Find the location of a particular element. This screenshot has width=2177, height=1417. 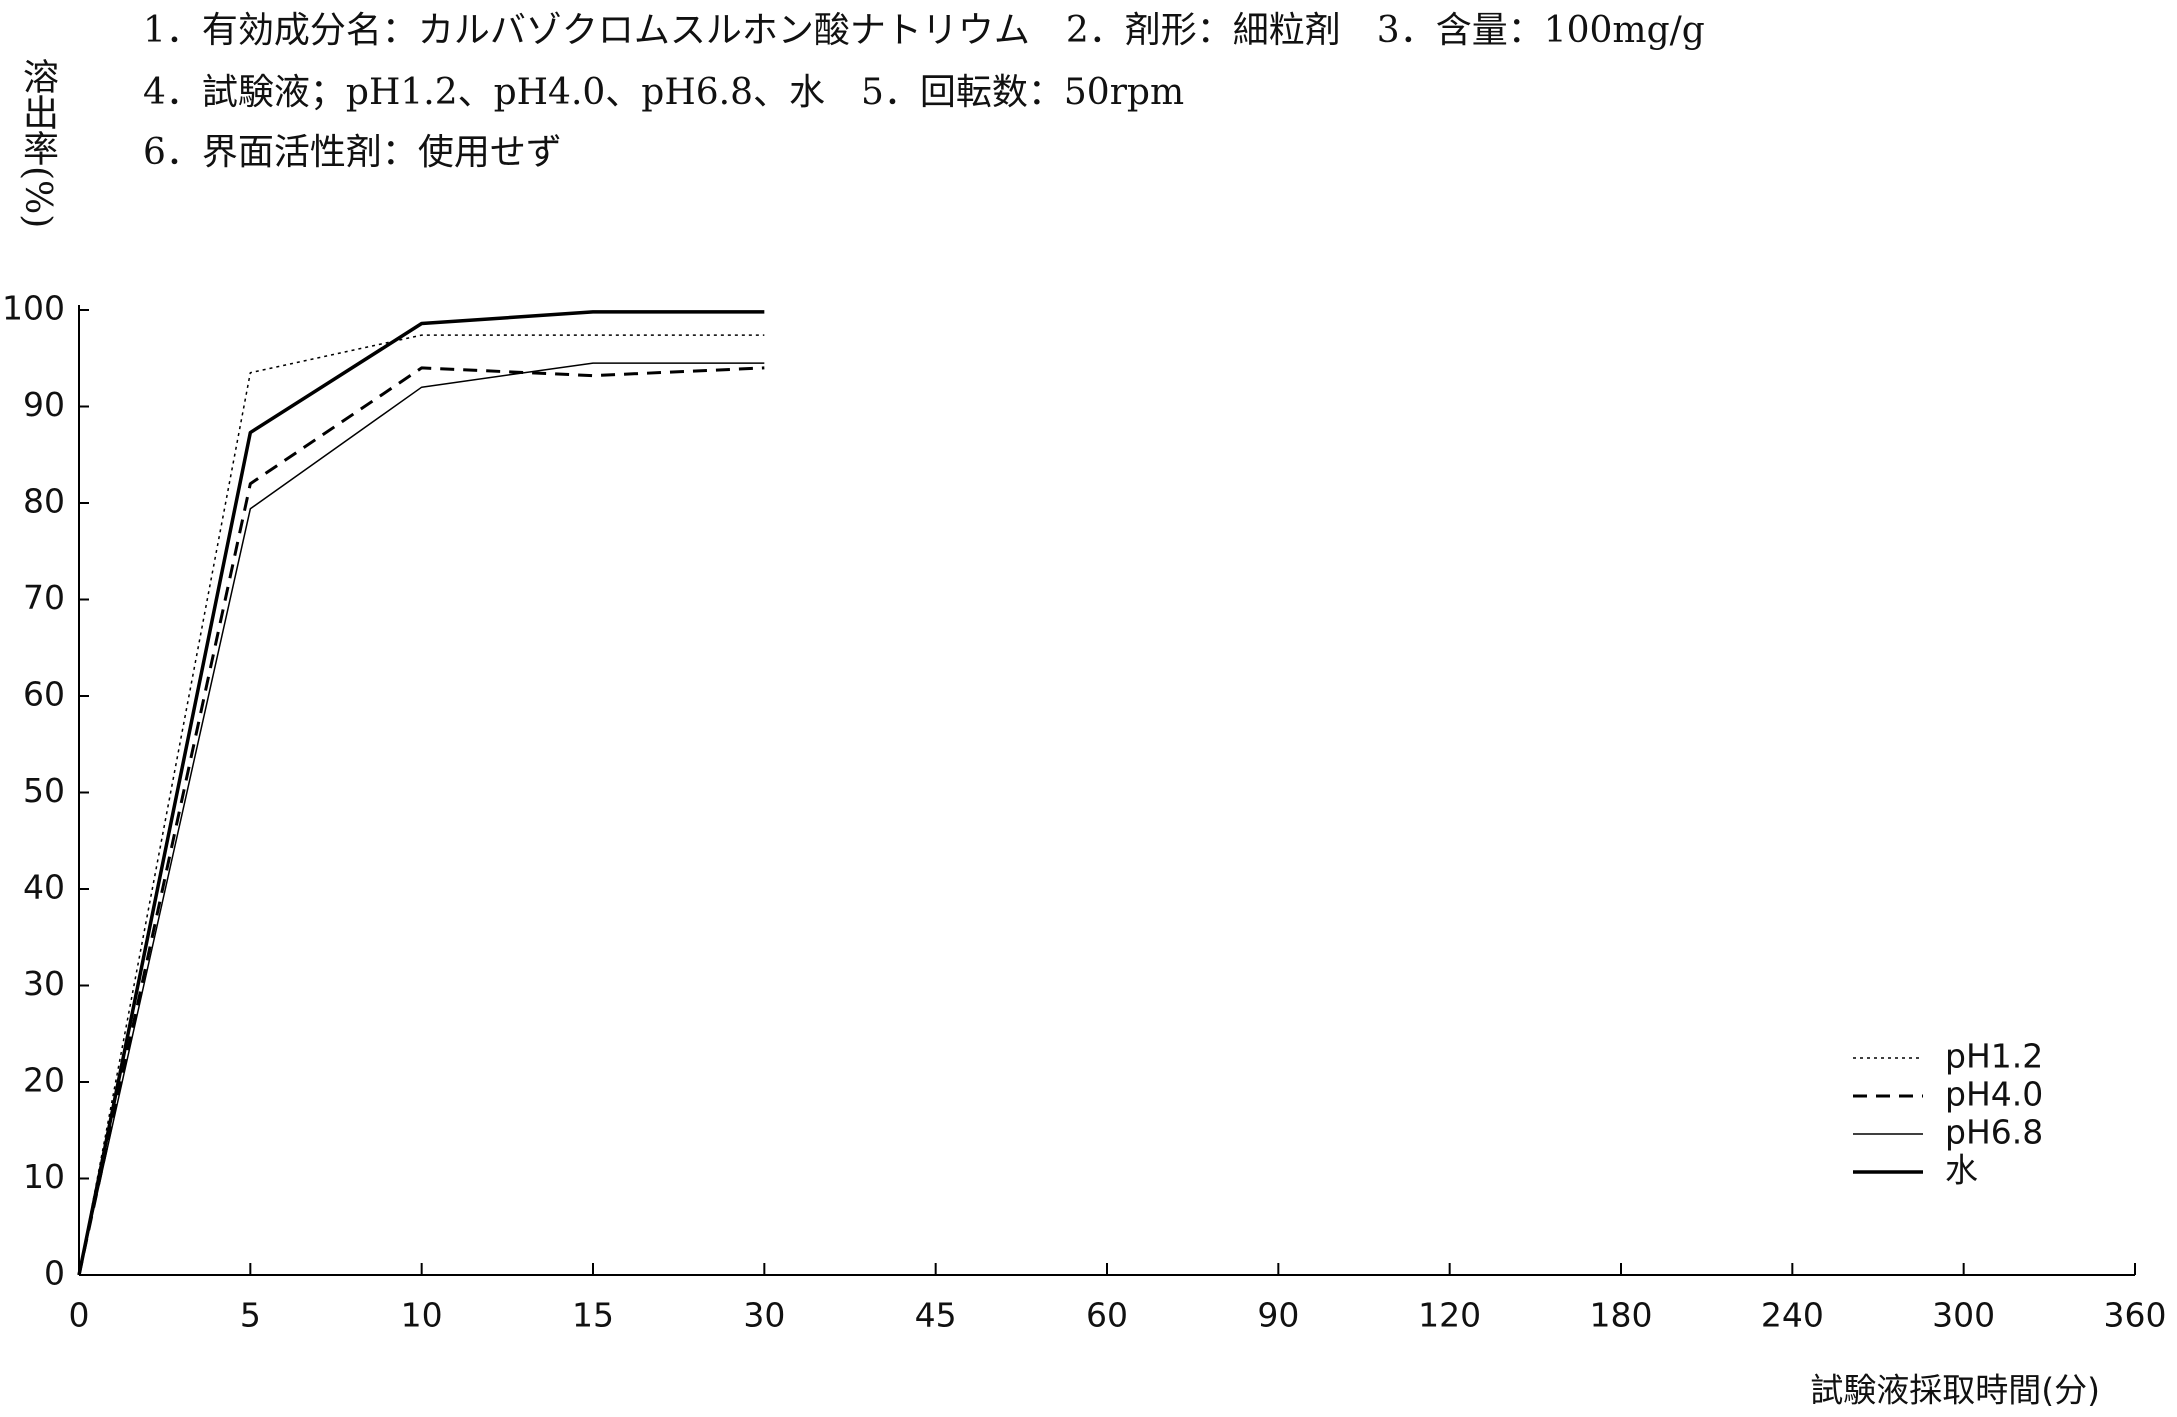

x-tick-label: 120 is located at coordinates (1449, 1315).